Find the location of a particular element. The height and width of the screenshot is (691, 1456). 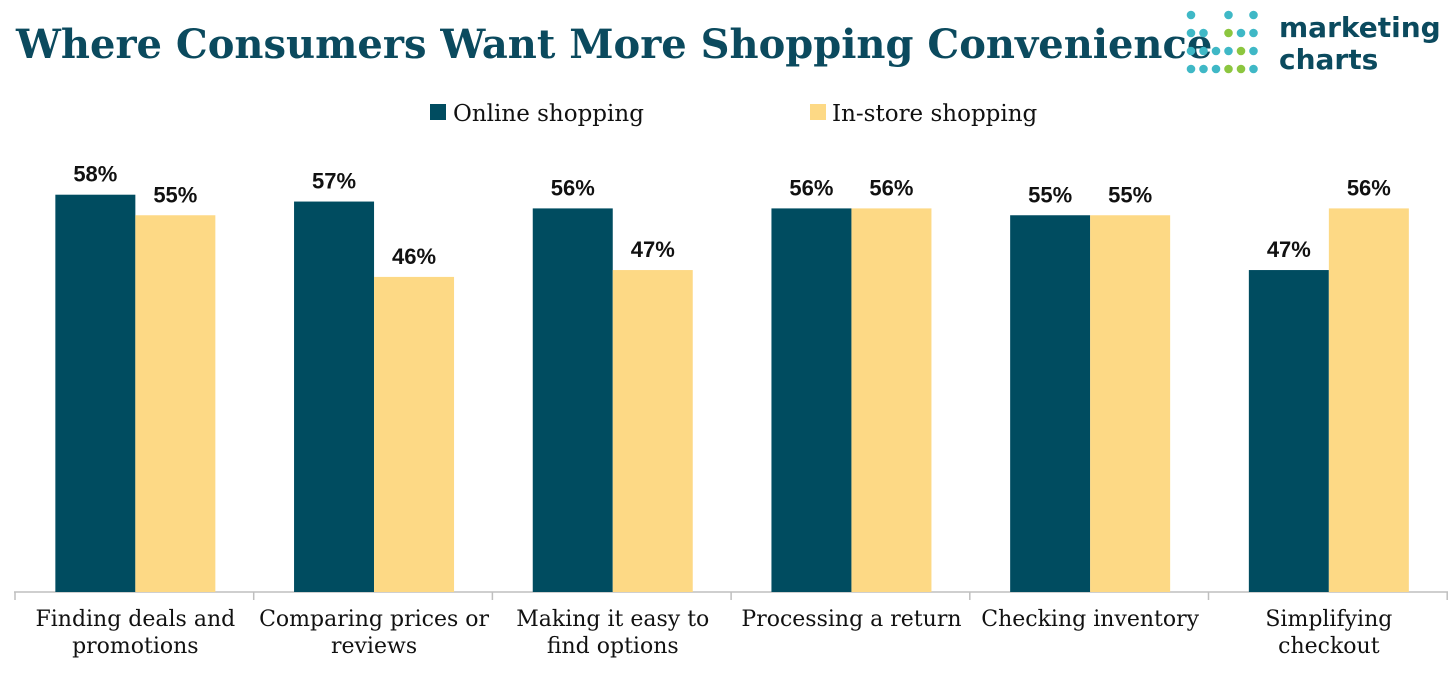

legend-label-online: Online shopping is located at coordinates (548, 114).